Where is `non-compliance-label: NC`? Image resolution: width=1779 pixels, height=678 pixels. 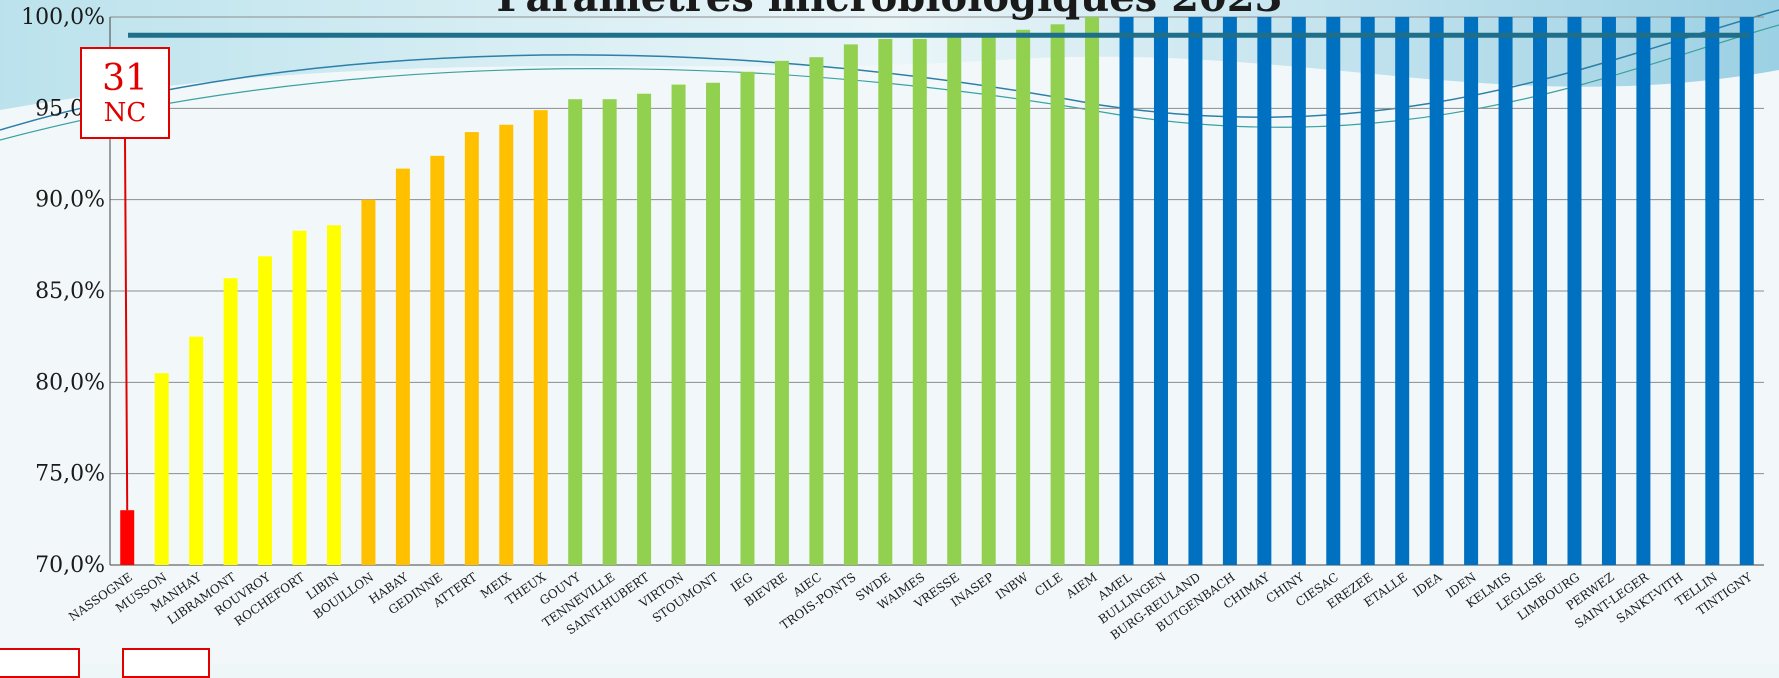 non-compliance-label: NC is located at coordinates (125, 113).